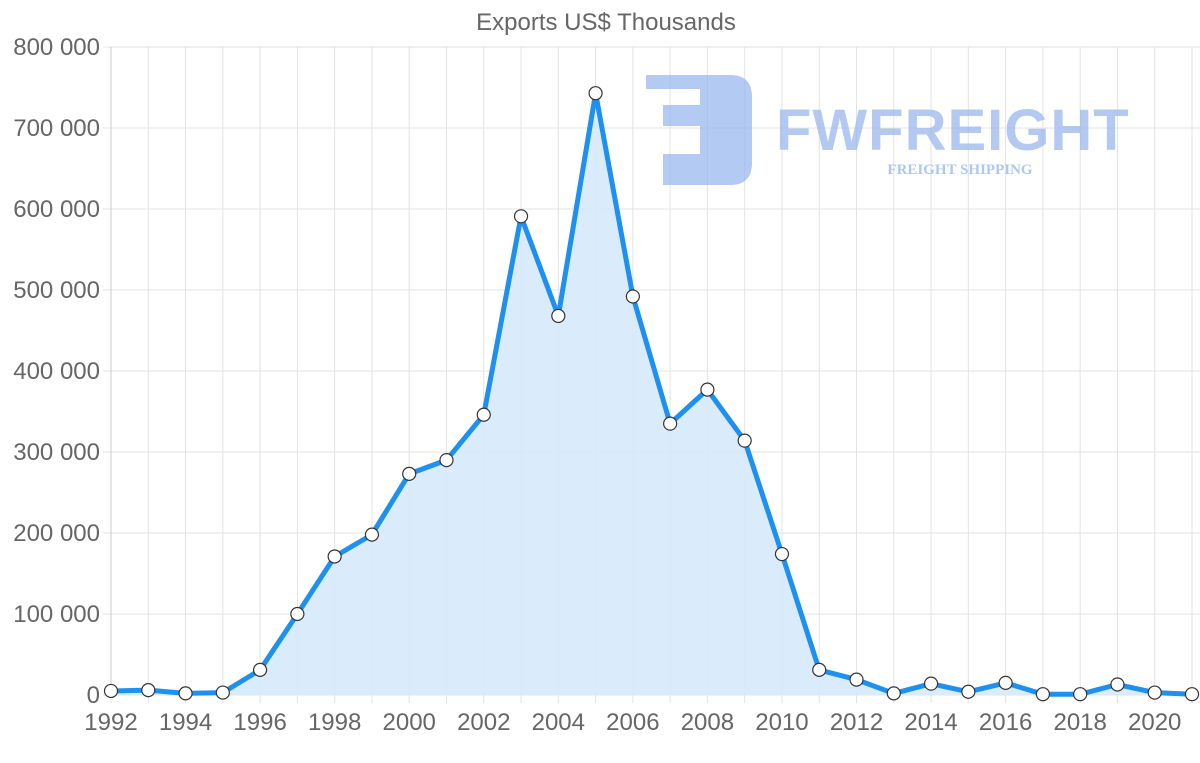  What do you see at coordinates (558, 722) in the screenshot?
I see `x-tick-label: 2004` at bounding box center [558, 722].